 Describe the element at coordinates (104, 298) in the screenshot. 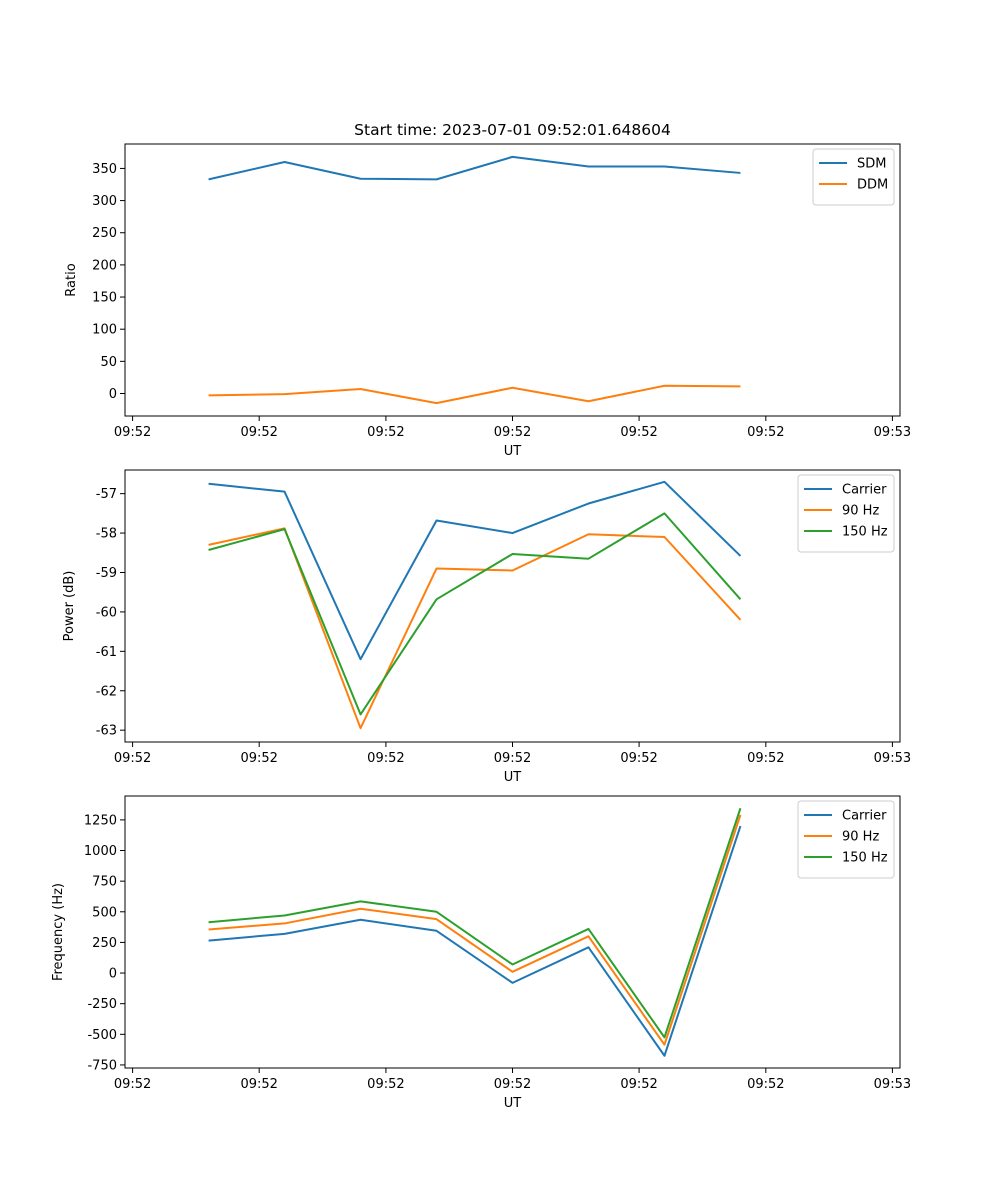

I see `y-tick-label: 150` at that location.